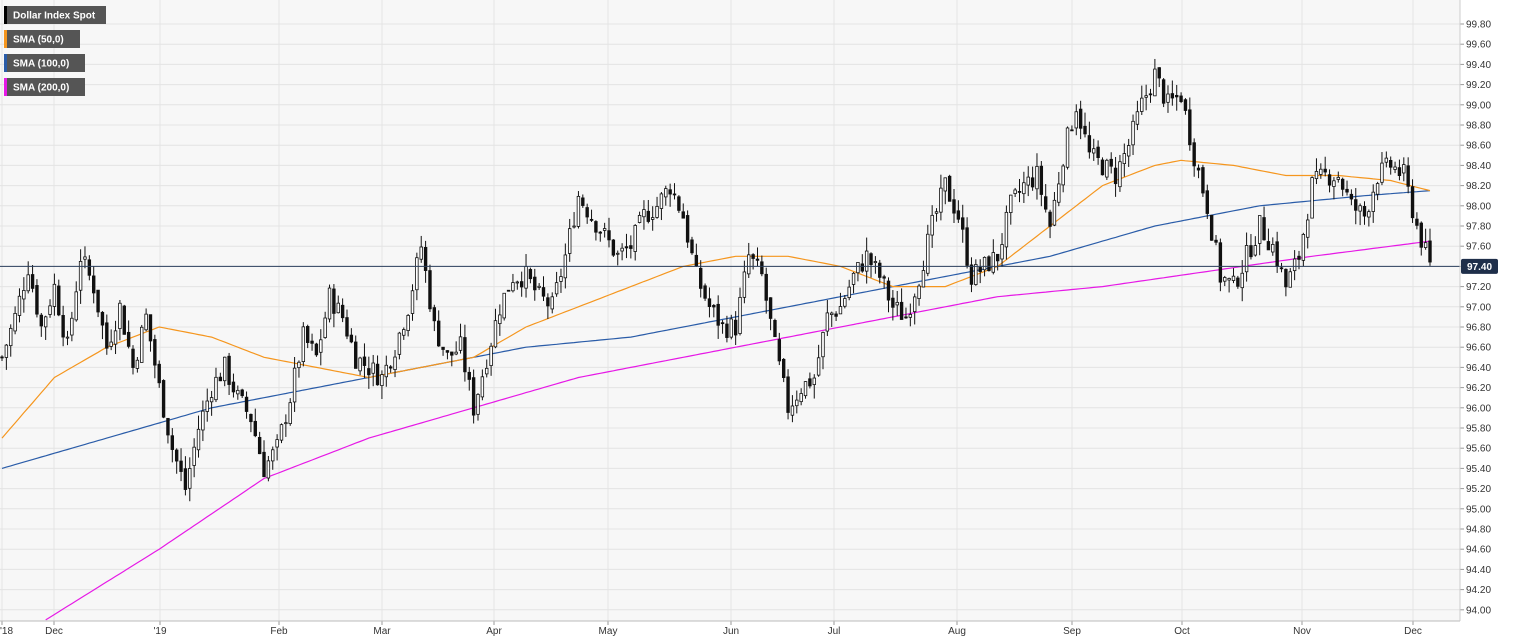  What do you see at coordinates (1478, 388) in the screenshot?
I see `y-tick-label: 96.20` at bounding box center [1478, 388].